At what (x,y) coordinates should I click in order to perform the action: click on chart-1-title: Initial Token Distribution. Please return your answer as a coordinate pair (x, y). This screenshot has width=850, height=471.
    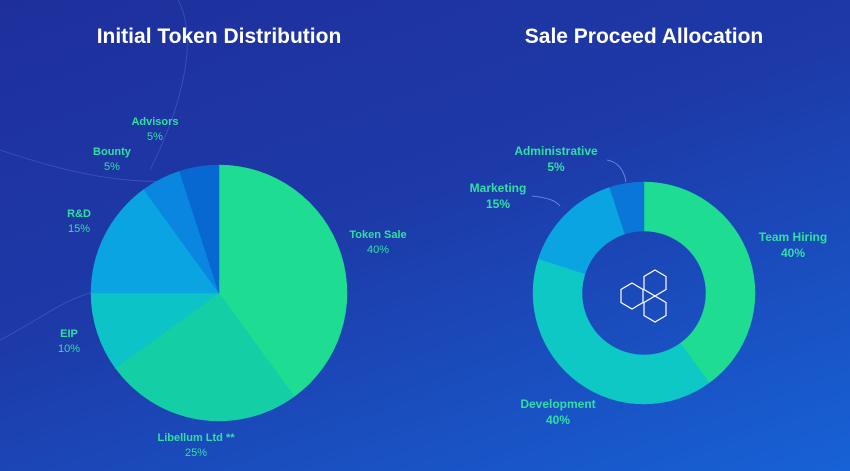
    Looking at the image, I should click on (219, 36).